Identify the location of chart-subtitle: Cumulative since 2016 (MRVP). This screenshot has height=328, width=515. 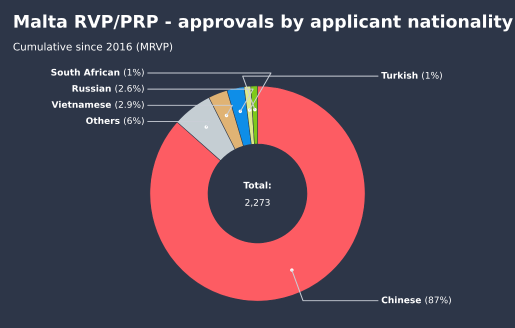
(92, 47).